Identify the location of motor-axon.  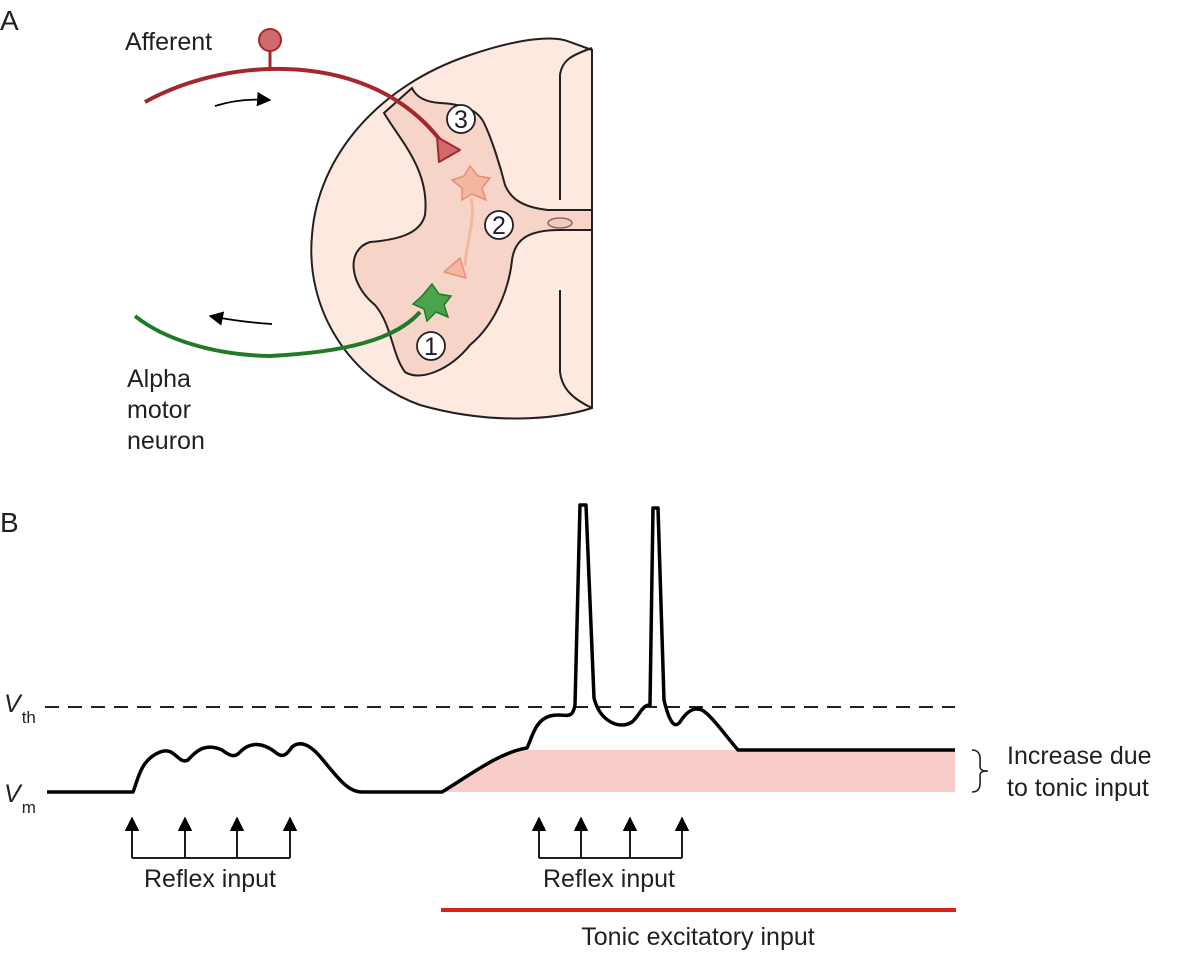
(277, 334).